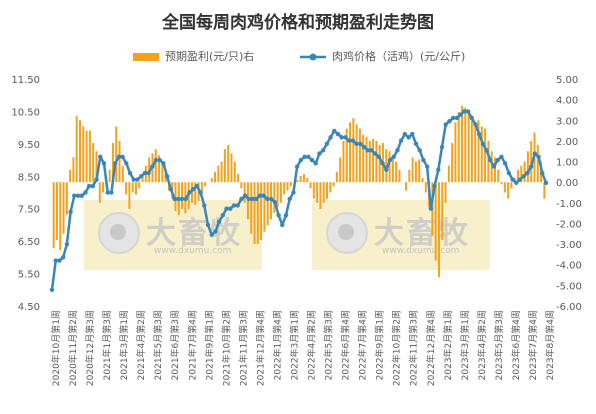 Image resolution: width=596 pixels, height=414 pixels. What do you see at coordinates (243, 348) in the screenshot?
I see `x-axis-tick-label: 2021年11月第3周` at bounding box center [243, 348].